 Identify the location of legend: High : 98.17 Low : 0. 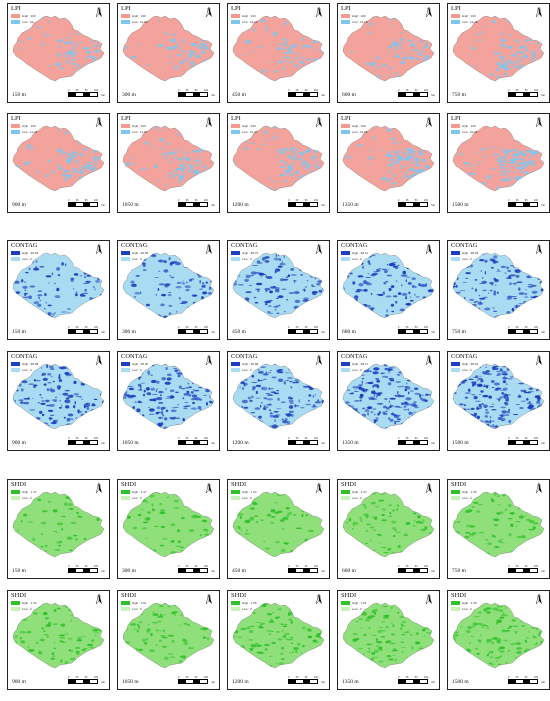
(354, 367).